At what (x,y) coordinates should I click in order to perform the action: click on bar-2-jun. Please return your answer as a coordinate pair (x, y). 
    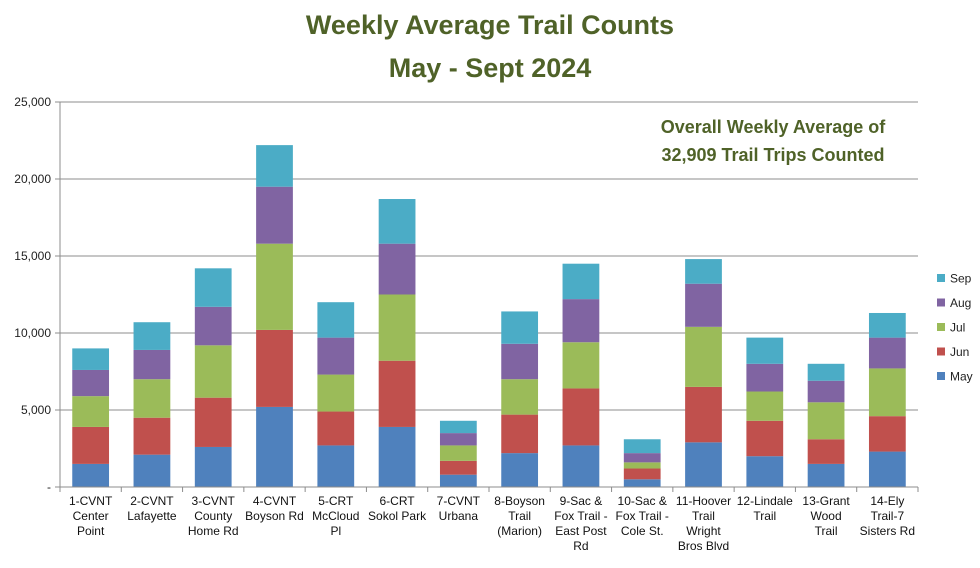
    Looking at the image, I should click on (152, 436).